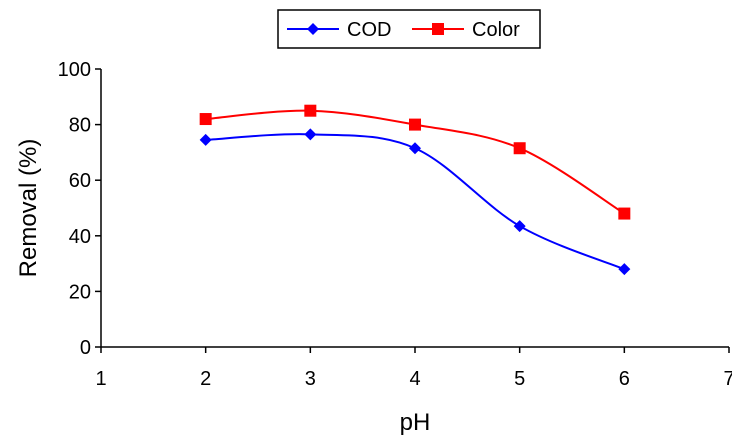 The image size is (732, 437). What do you see at coordinates (100, 379) in the screenshot?
I see `x-tick-label-1: 1` at bounding box center [100, 379].